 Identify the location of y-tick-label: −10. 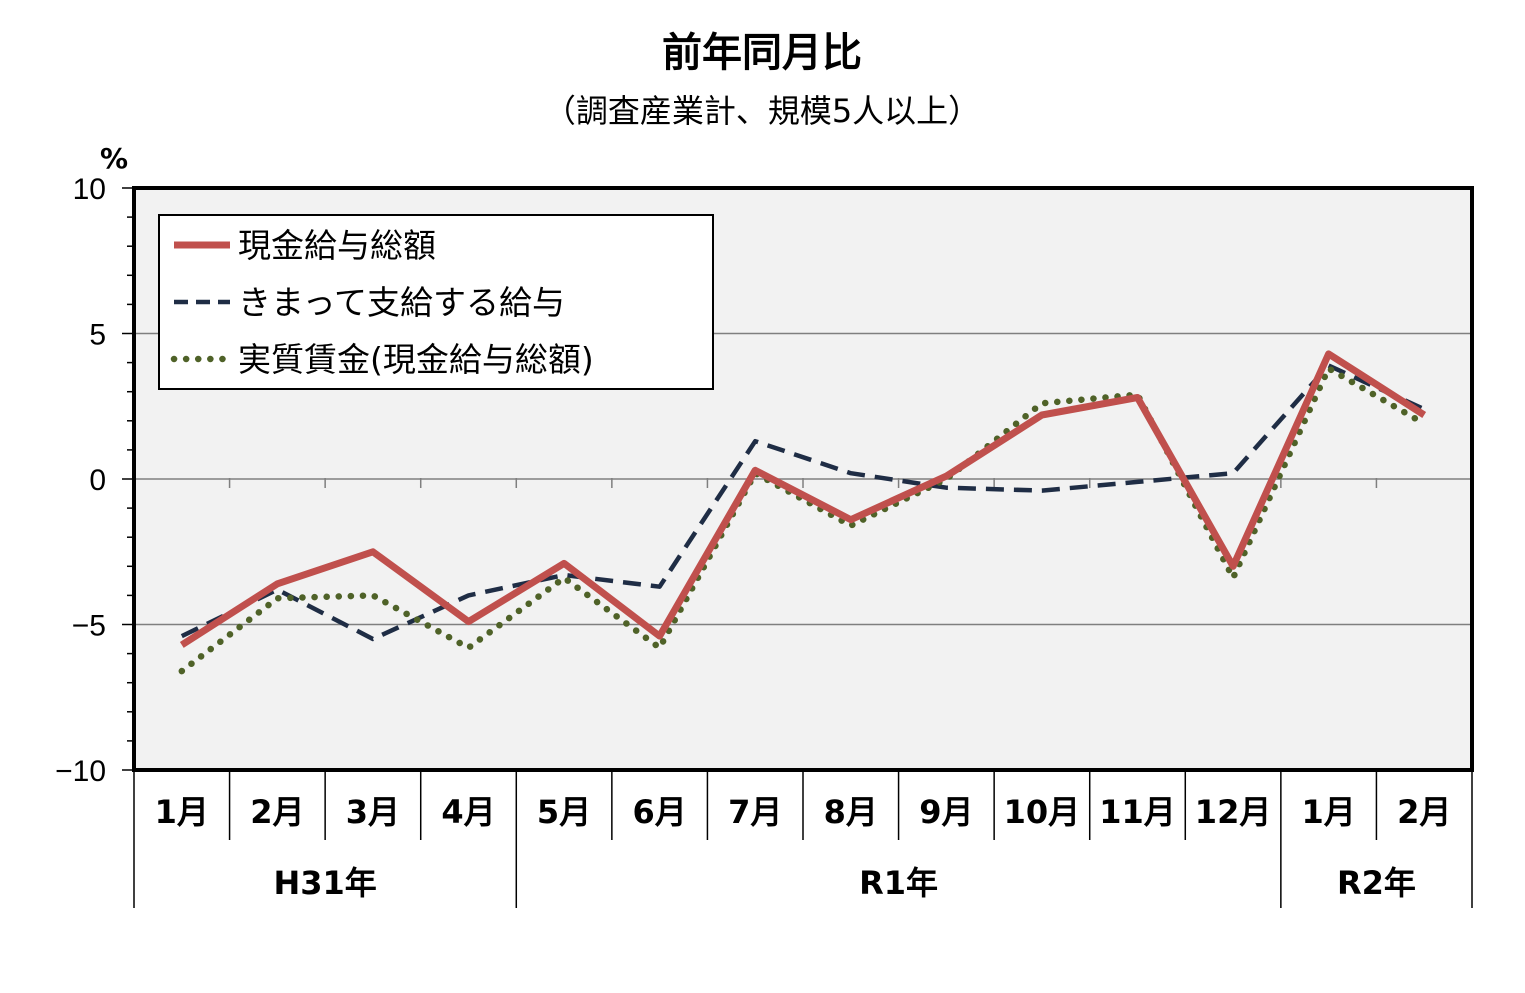
(80, 771).